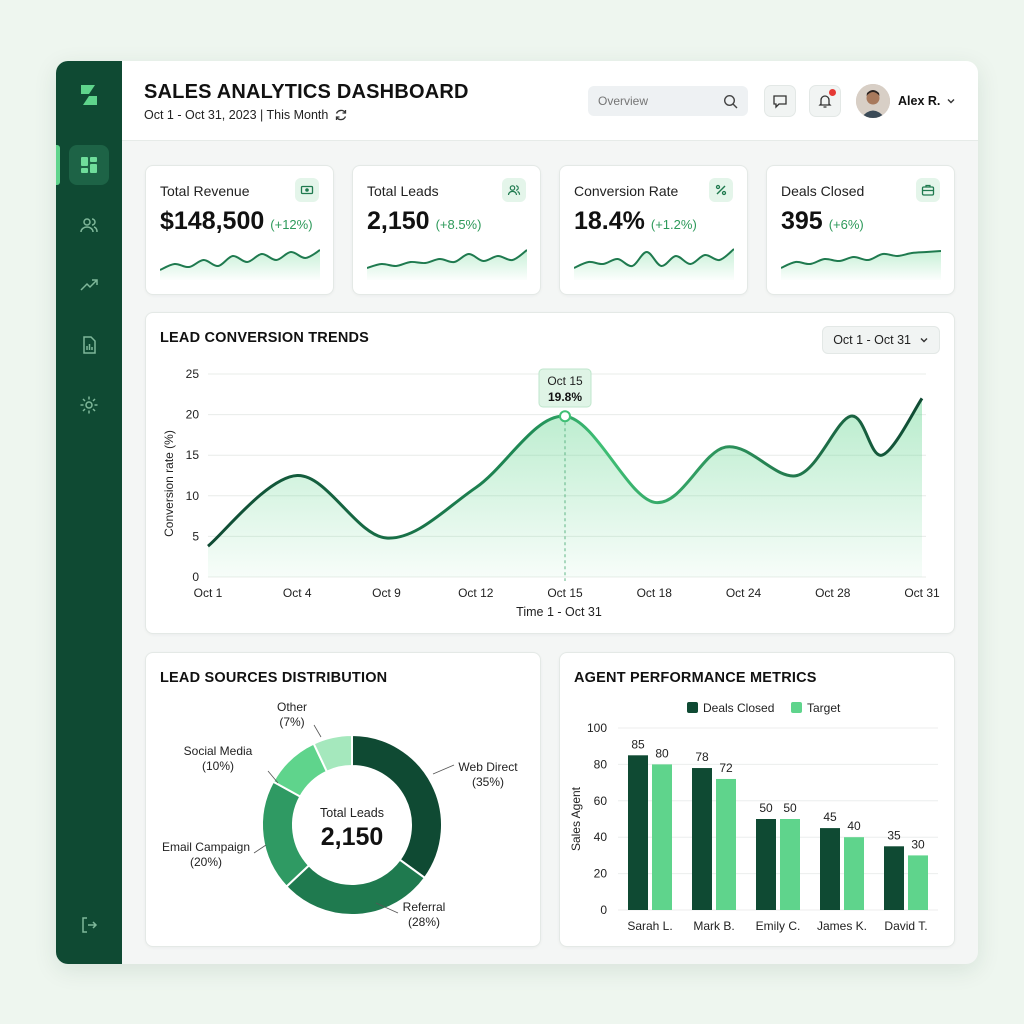 This screenshot has width=1024, height=1024. What do you see at coordinates (565, 381) in the screenshot?
I see `tooltip-date: Oct 15` at bounding box center [565, 381].